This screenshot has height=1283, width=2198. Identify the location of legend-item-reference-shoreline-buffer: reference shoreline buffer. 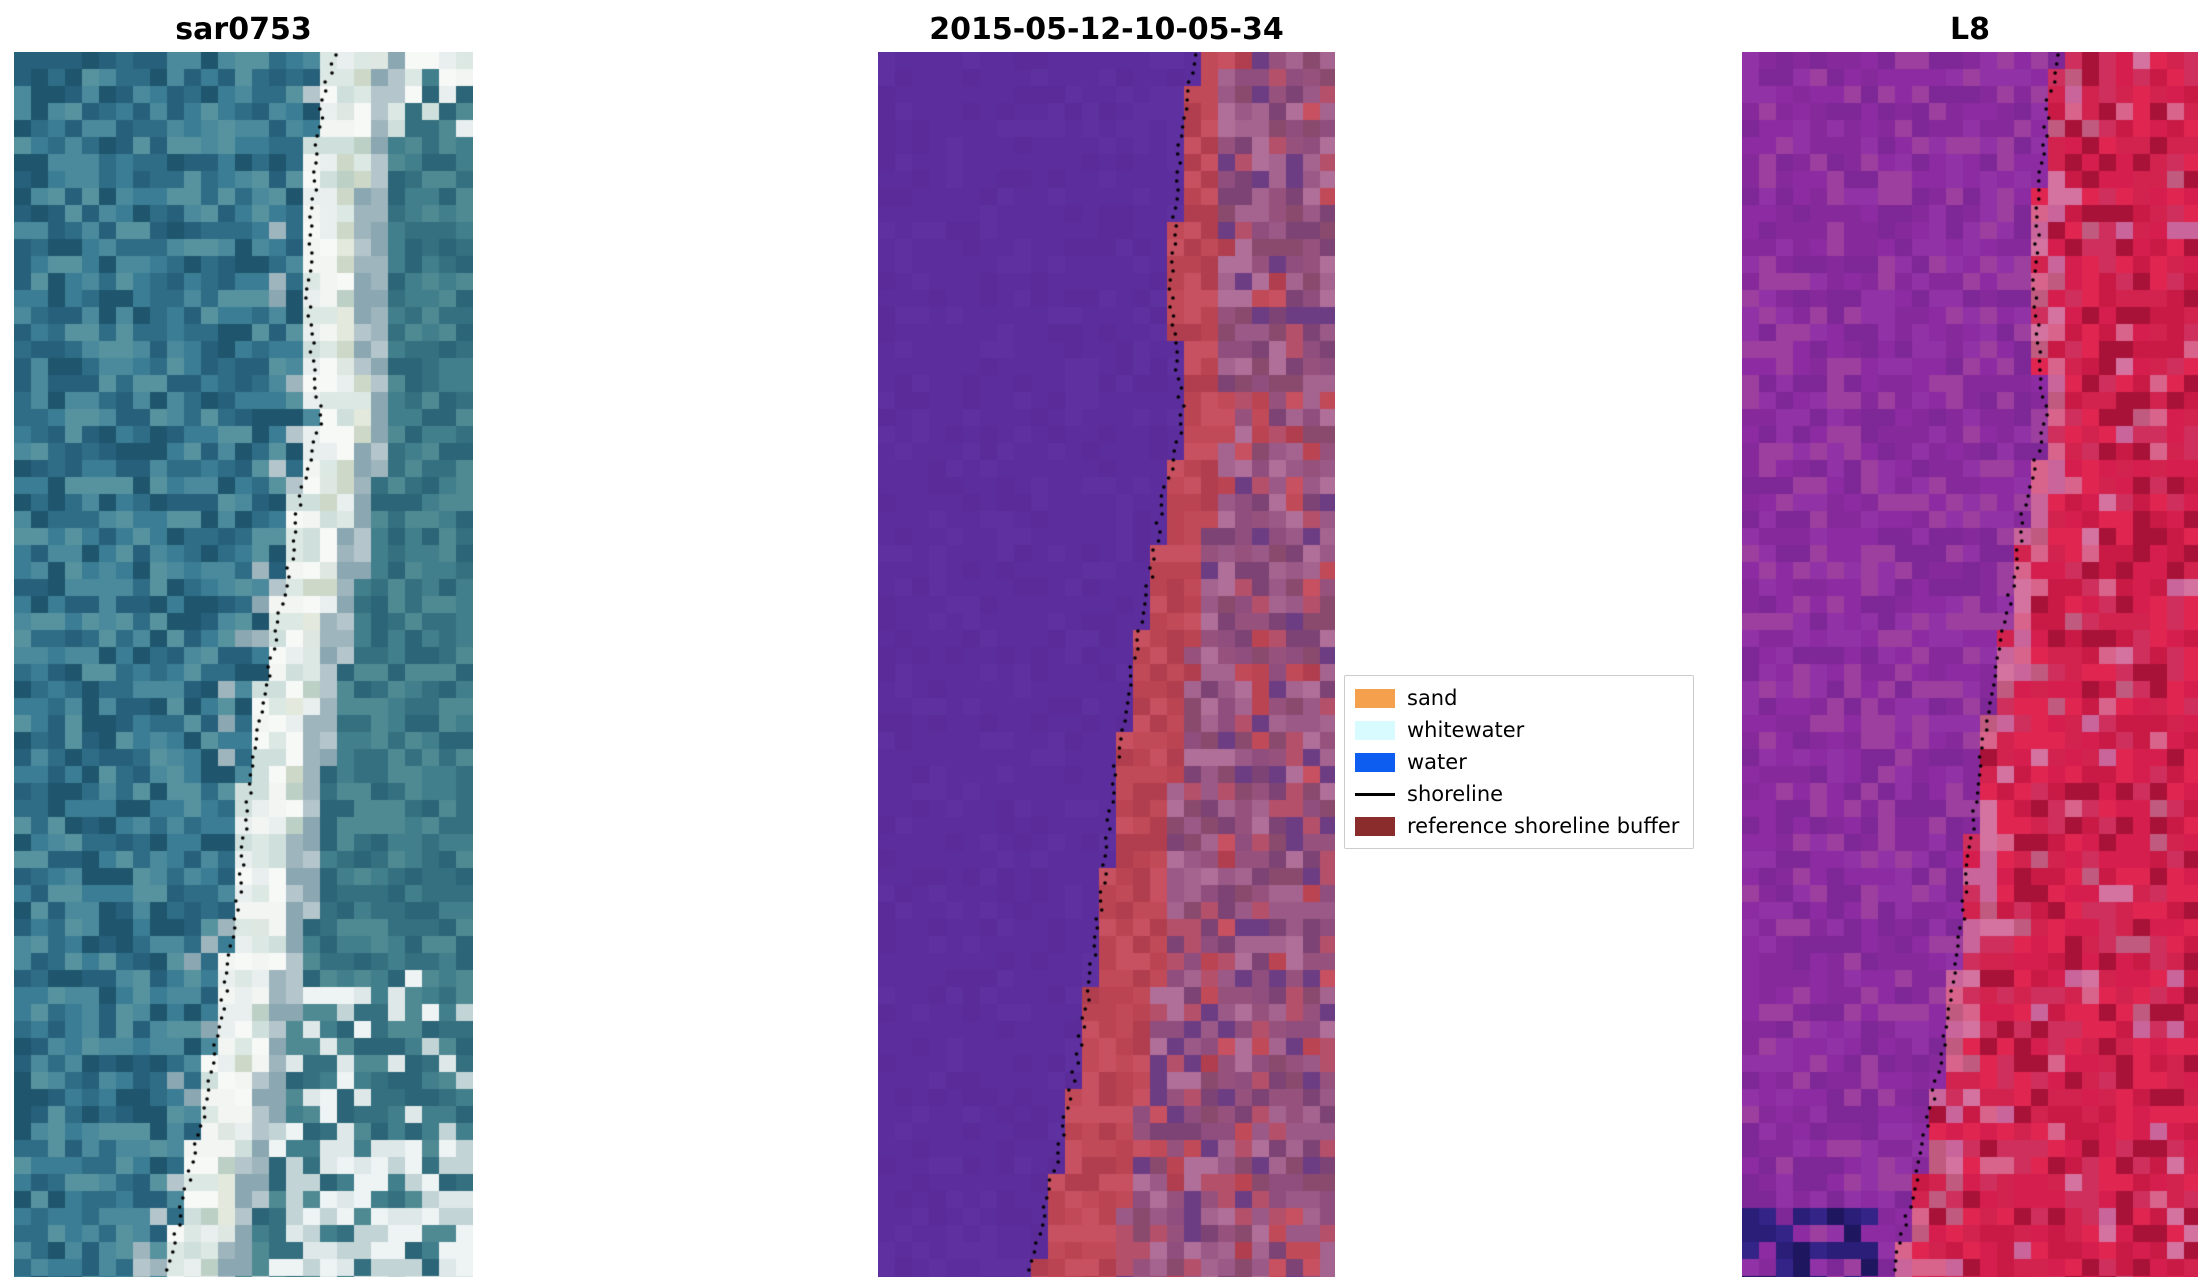
(1517, 826).